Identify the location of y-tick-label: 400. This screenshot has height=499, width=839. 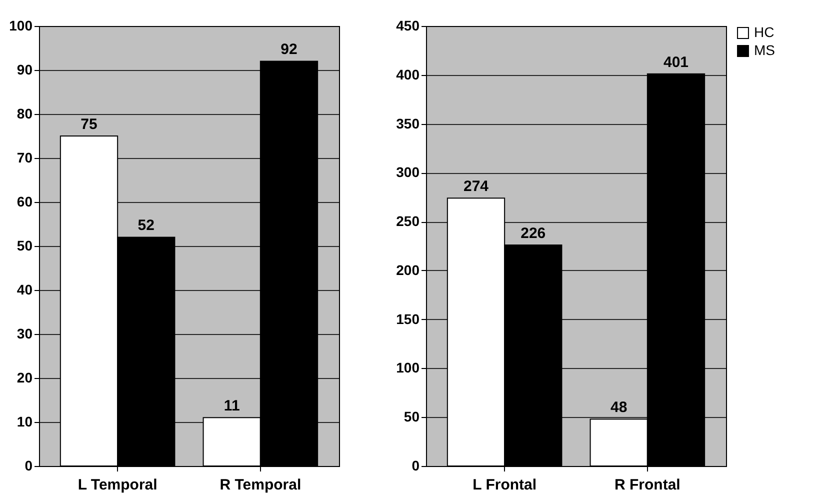
(408, 74).